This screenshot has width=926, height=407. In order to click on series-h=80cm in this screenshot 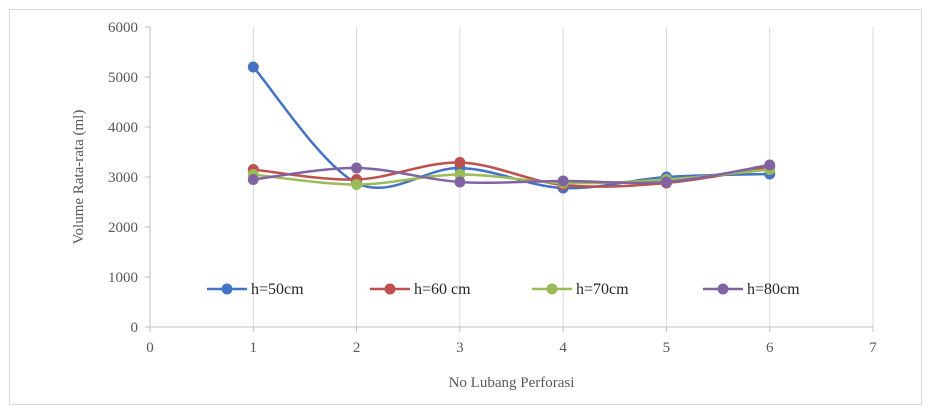, I will do `click(511, 173)`.